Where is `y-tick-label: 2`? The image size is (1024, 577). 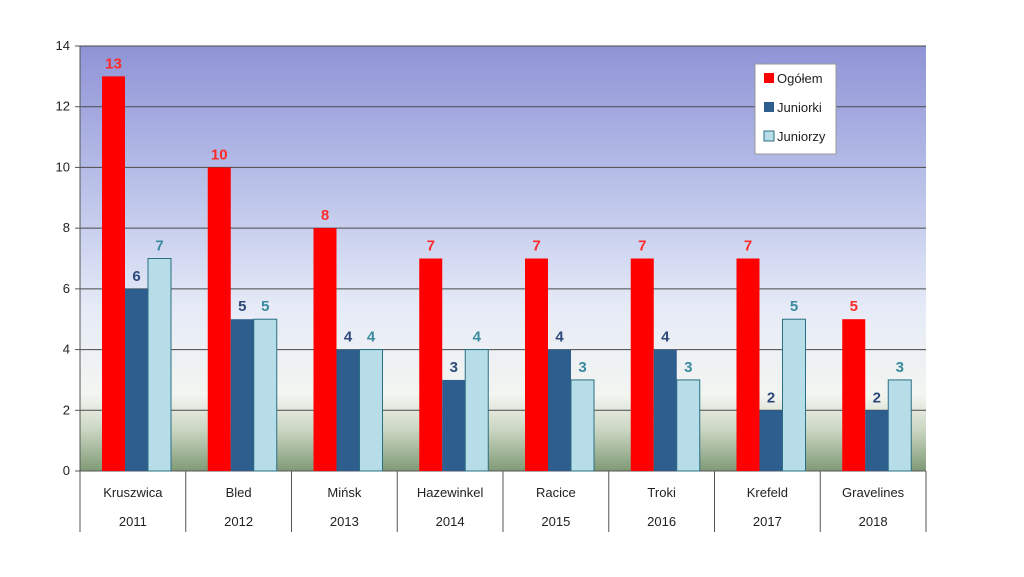 y-tick-label: 2 is located at coordinates (66, 409).